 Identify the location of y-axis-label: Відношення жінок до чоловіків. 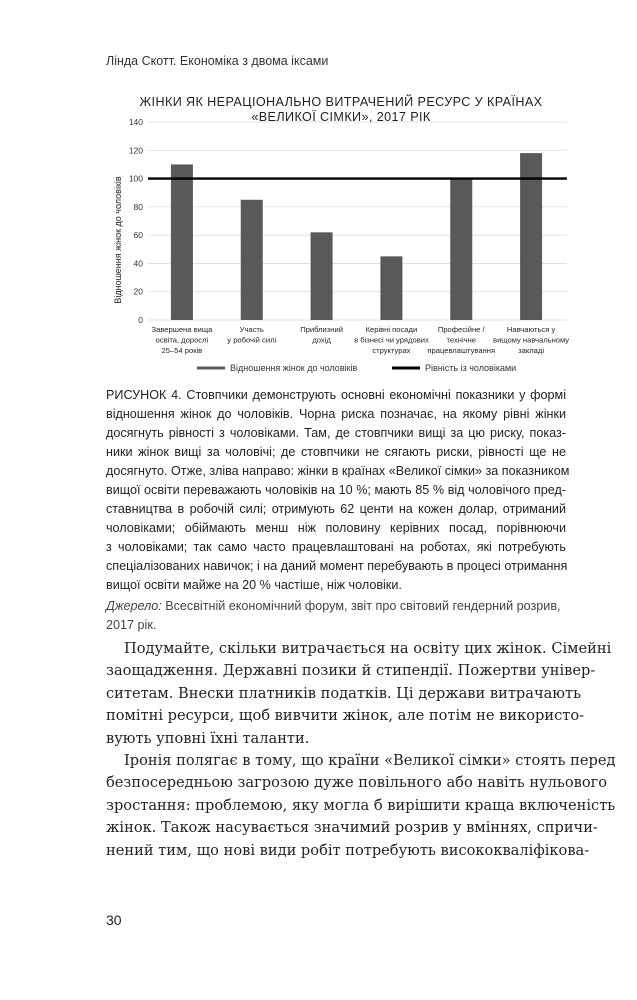
(118, 240).